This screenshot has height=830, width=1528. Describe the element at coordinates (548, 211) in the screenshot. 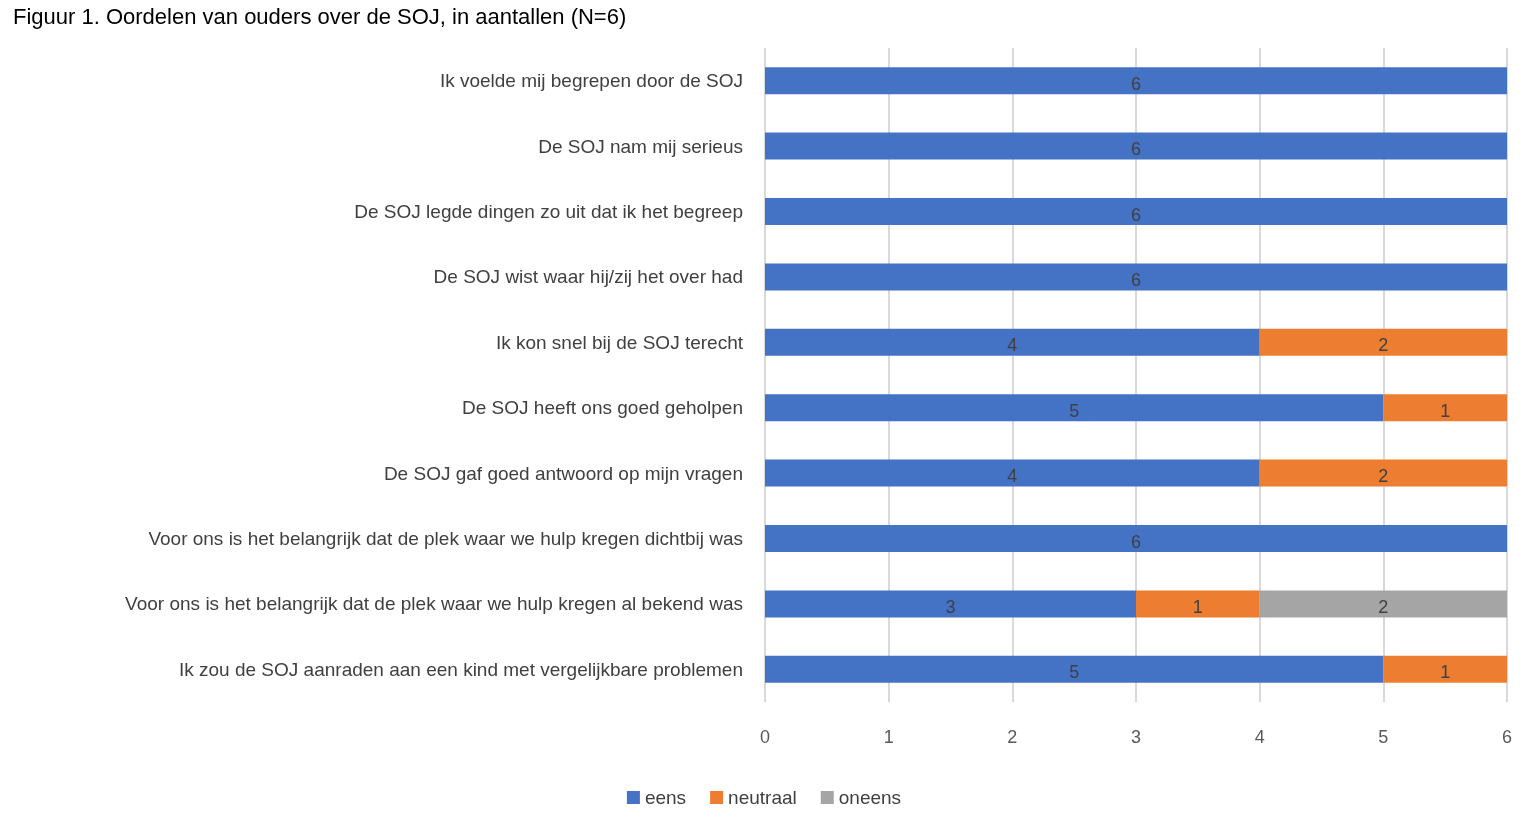

I see `y-tick-label: De SOJ legde dingen zo uit dat ik het begreep` at that location.